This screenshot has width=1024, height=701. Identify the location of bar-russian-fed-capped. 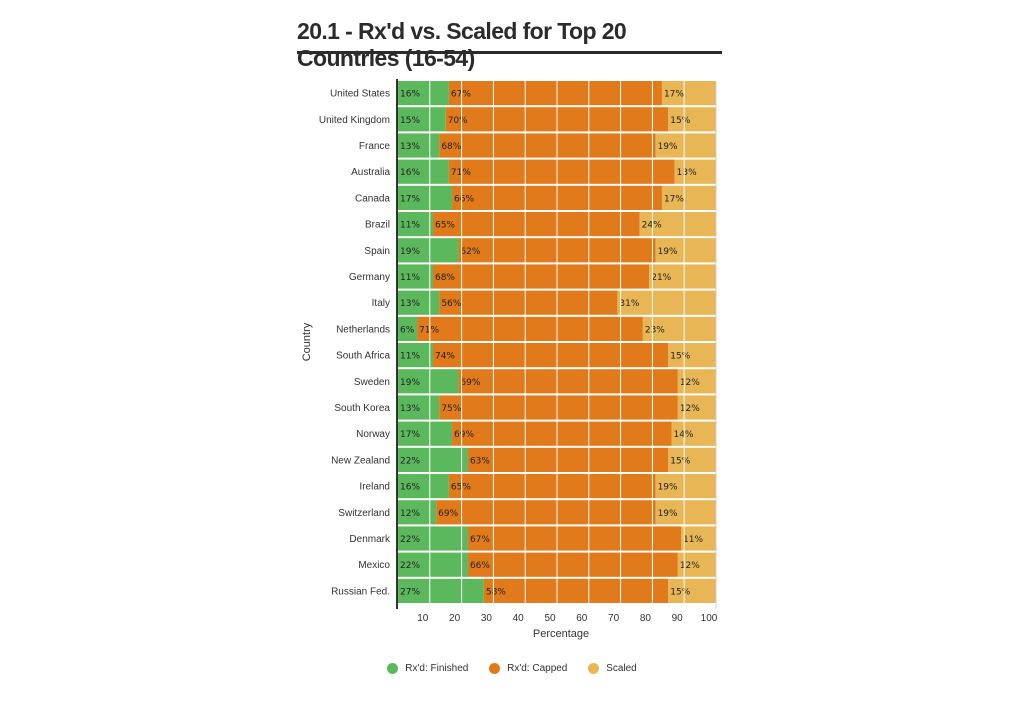
(576, 590).